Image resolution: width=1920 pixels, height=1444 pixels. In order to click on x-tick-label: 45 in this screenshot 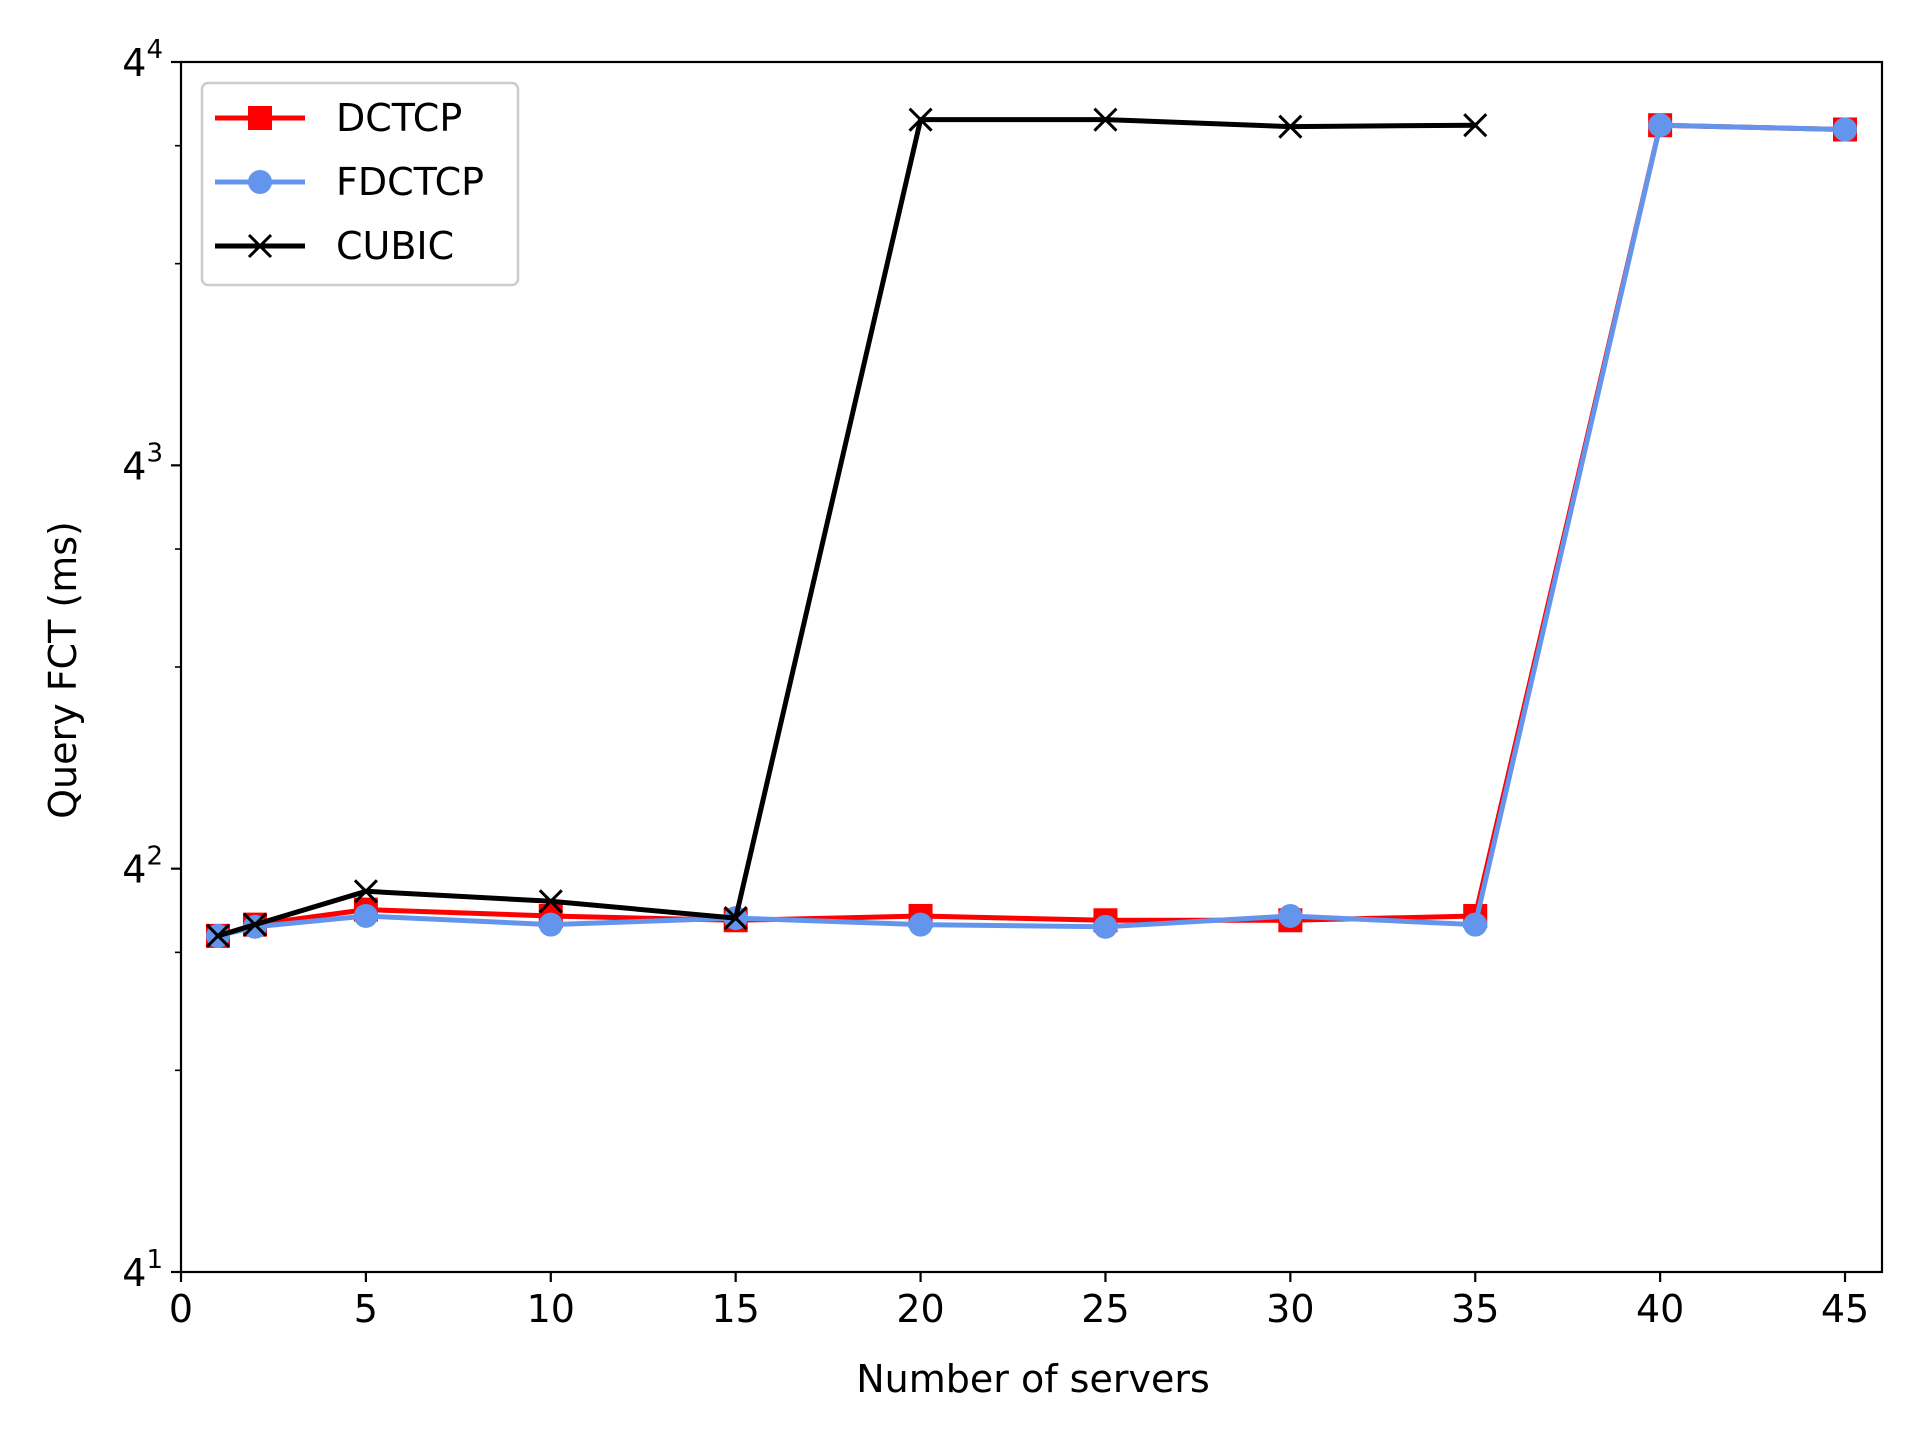, I will do `click(1845, 1309)`.